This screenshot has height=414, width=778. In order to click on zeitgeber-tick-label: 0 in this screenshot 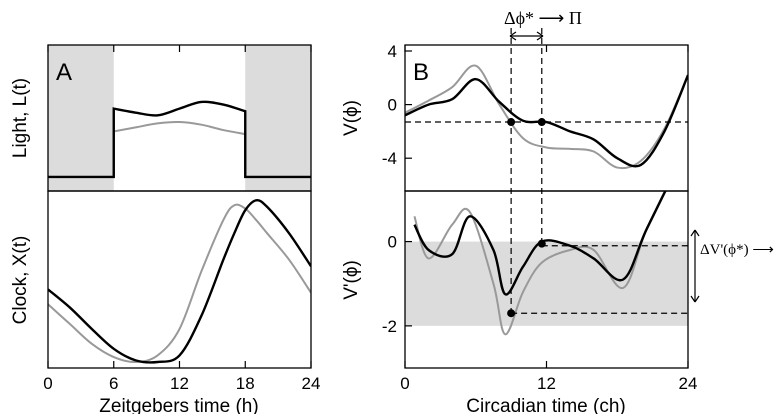, I will do `click(47, 383)`.